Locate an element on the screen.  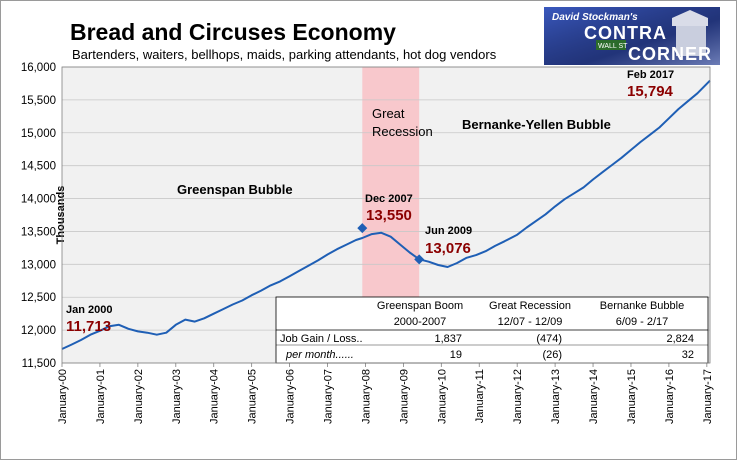
x-tick-label: January-07 is located at coordinates (329, 396).